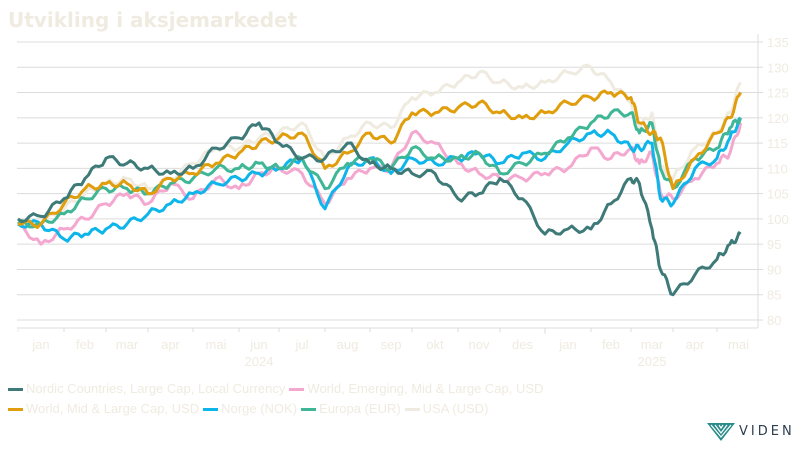 The height and width of the screenshot is (450, 800). Describe the element at coordinates (391, 344) in the screenshot. I see `x-tick-label: sep` at that location.